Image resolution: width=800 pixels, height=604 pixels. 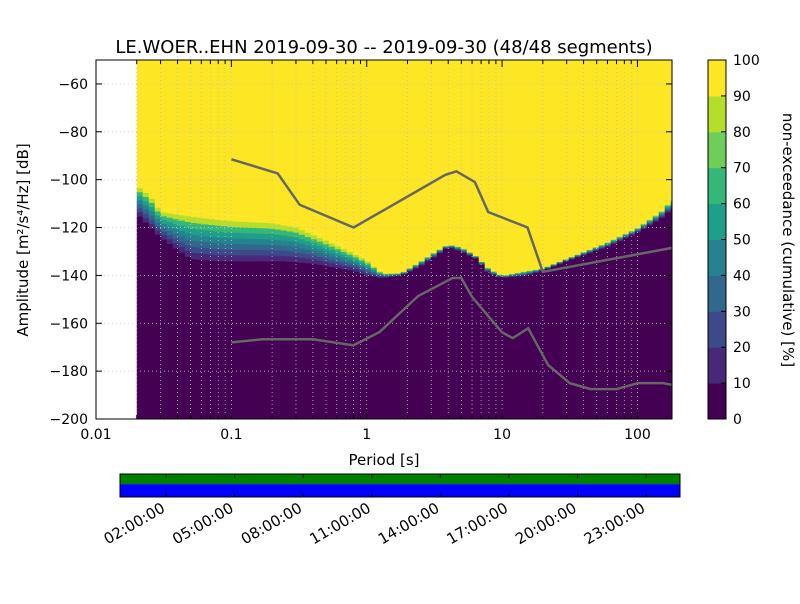 I want to click on x-tick-label: 100, so click(x=637, y=435).